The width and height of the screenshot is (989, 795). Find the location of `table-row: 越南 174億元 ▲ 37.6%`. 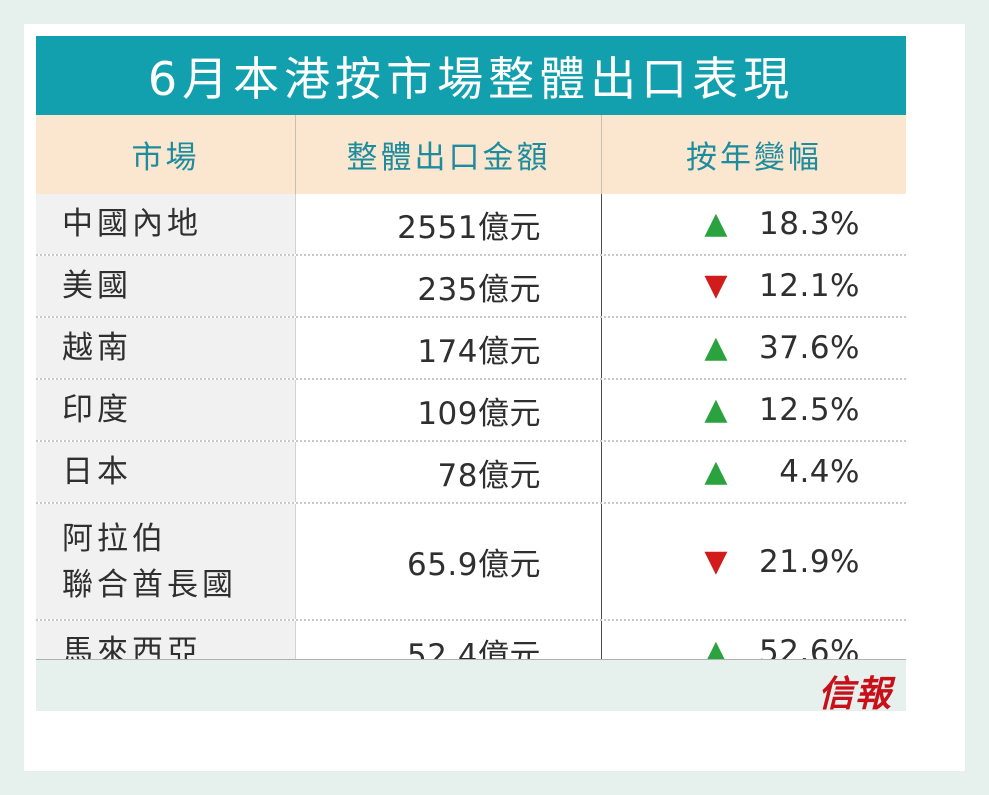

table-row: 越南 174億元 ▲ 37.6% is located at coordinates (471, 349).